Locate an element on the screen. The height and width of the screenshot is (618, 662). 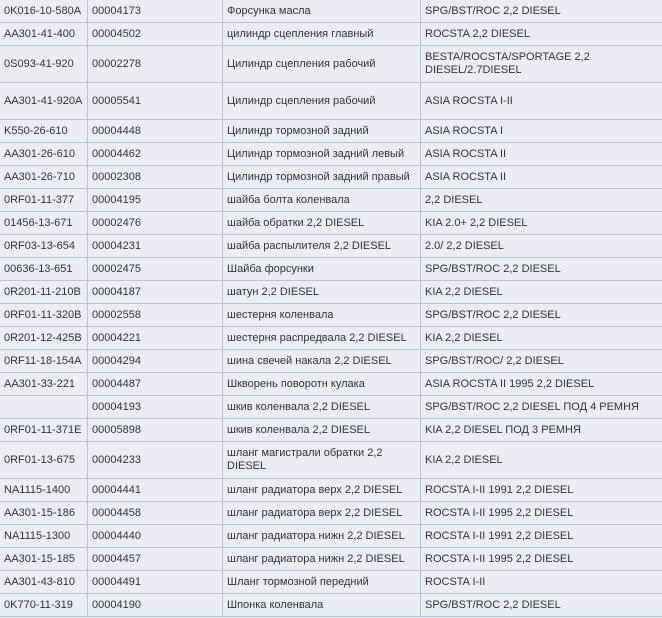
part-number-cell is located at coordinates (44, 407).